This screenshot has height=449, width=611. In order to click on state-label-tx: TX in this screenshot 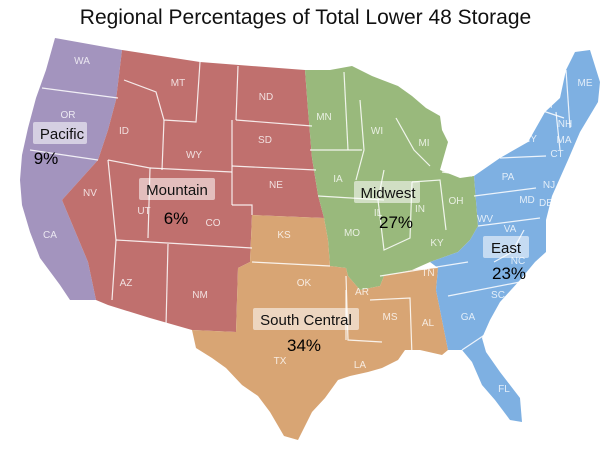, I will do `click(280, 361)`.